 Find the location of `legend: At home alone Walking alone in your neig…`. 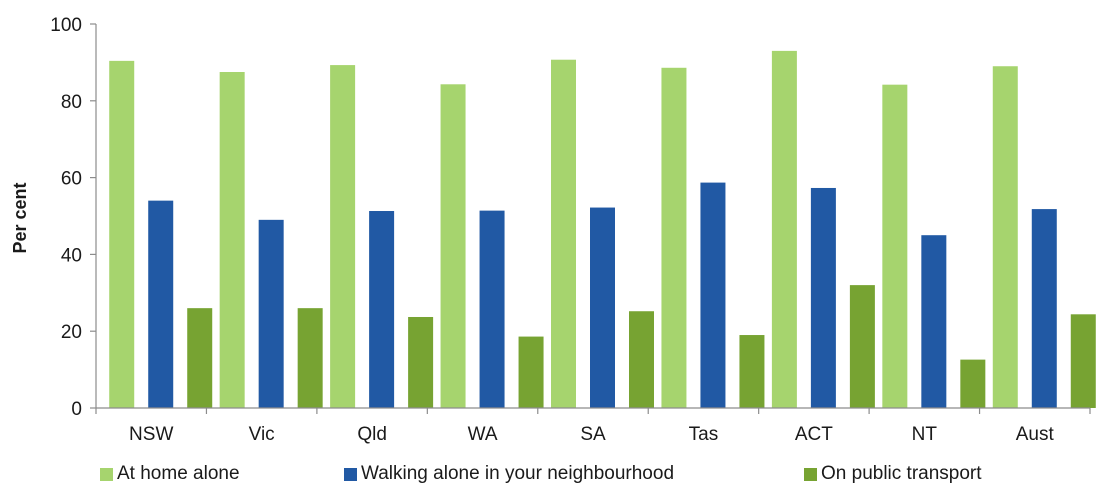

legend: At home alone Walking alone in your neig… is located at coordinates (557, 474).